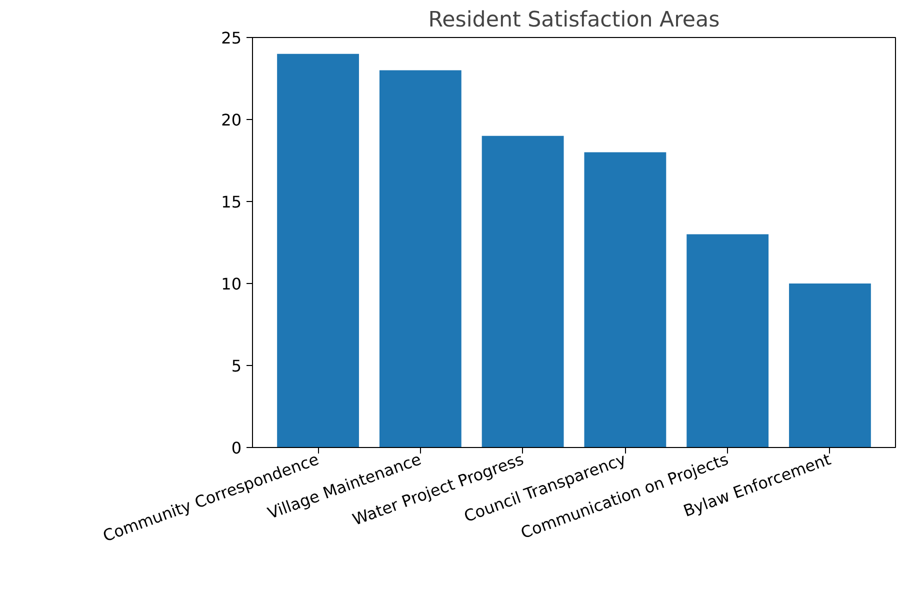 This screenshot has height=597, width=918. What do you see at coordinates (231, 202) in the screenshot?
I see `y-tick-label: 15` at bounding box center [231, 202].